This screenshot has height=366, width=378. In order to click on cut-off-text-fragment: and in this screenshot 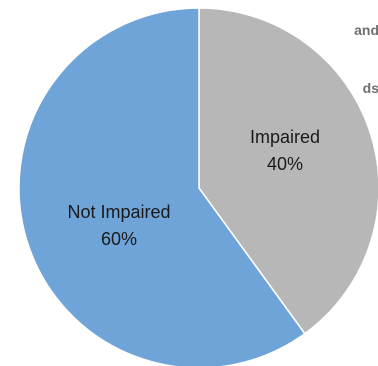, I will do `click(366, 30)`.